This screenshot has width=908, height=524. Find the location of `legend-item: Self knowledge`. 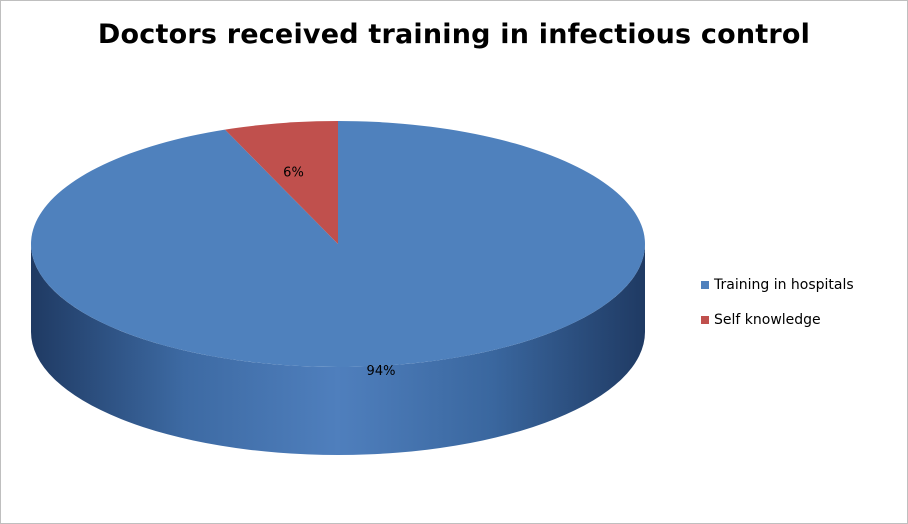

legend-item: Self knowledge is located at coordinates (777, 320).